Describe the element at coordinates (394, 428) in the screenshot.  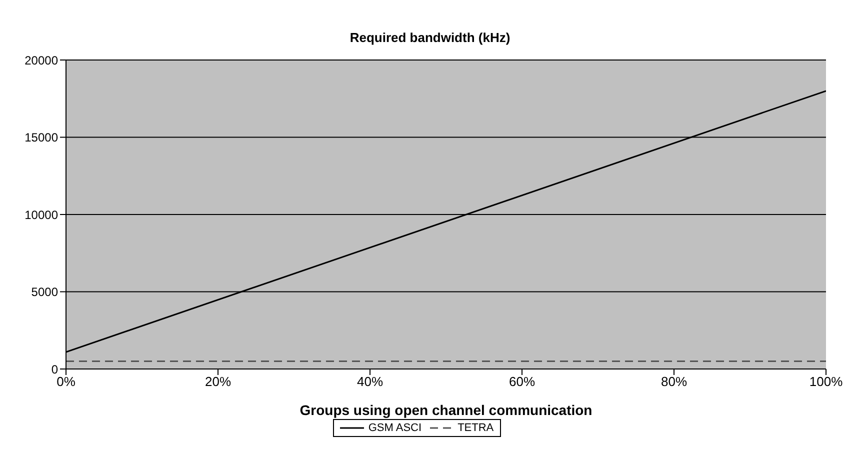
I see `legend-label: GSM ASCI` at that location.